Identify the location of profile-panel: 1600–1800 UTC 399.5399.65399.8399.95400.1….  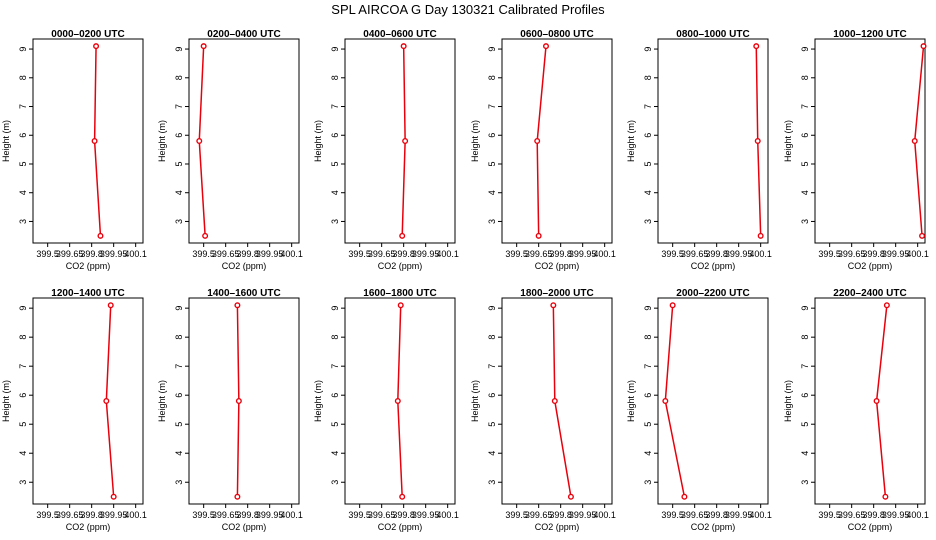
(386, 410).